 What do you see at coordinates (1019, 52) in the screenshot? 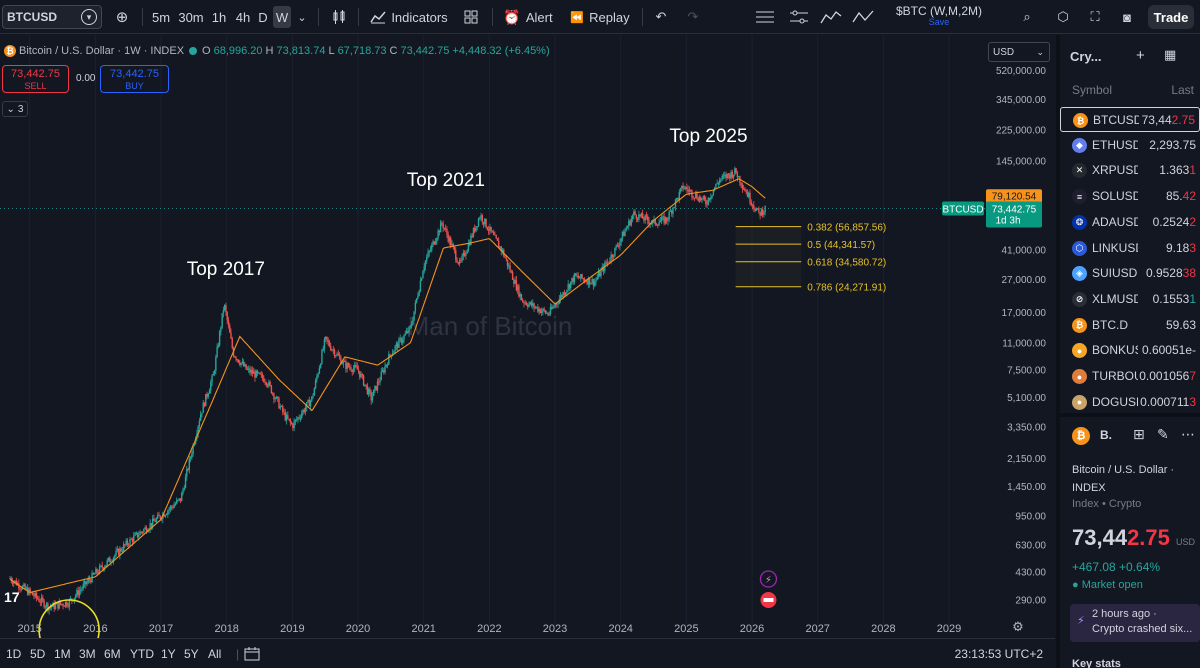
I see `currency-select: USD ⌄` at bounding box center [1019, 52].